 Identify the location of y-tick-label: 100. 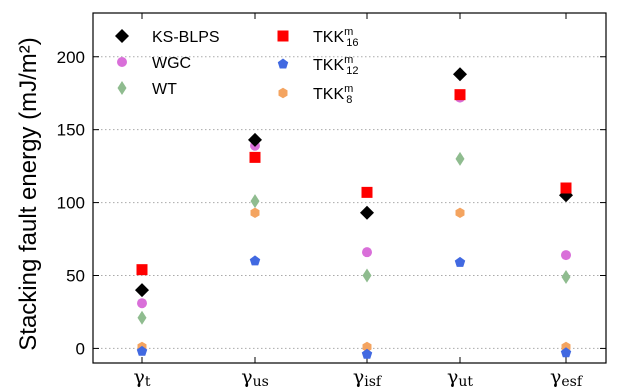
(71, 203).